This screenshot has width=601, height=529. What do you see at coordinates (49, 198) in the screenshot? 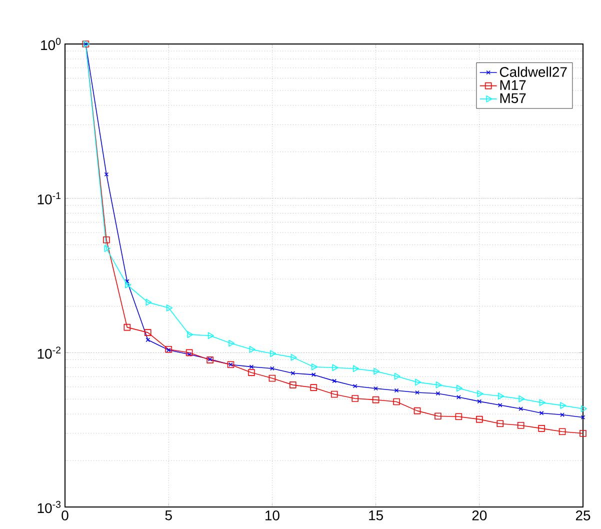
I see `y-tick-label: 10$^{-1}$` at bounding box center [49, 198].